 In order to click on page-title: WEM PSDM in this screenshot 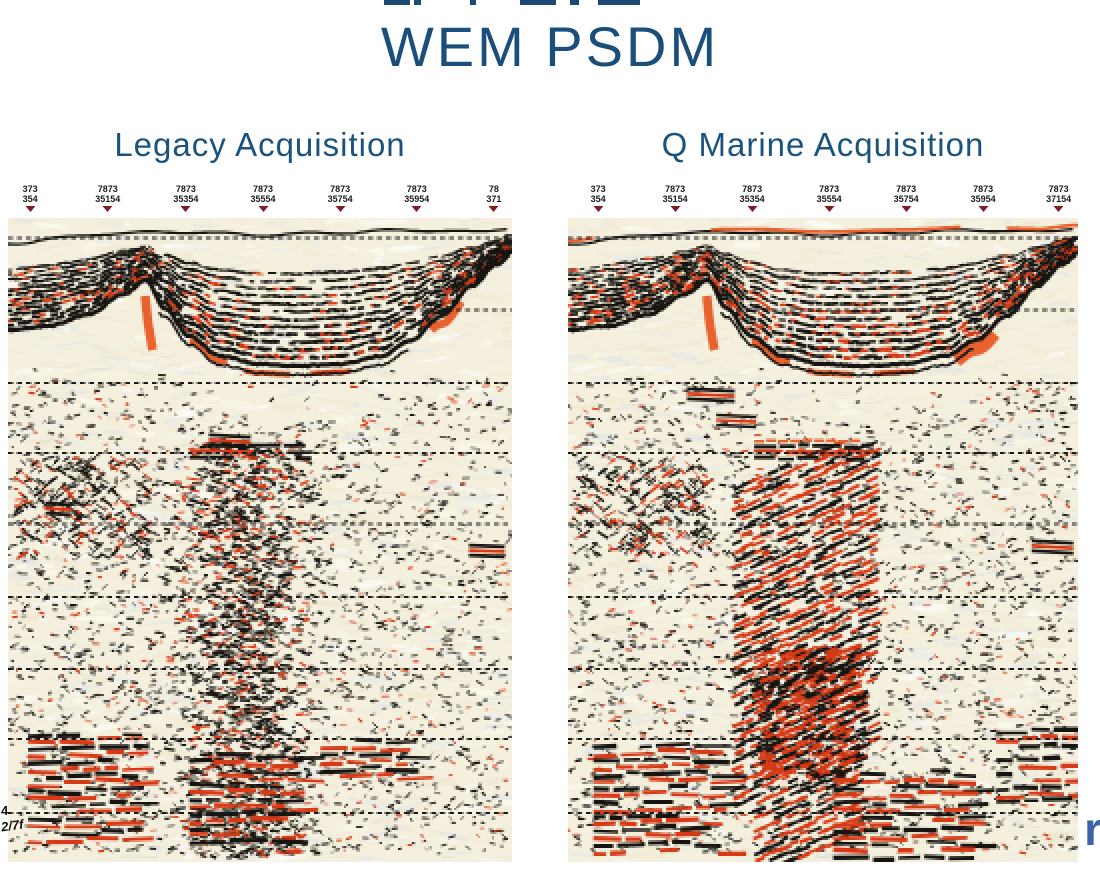, I will do `click(550, 46)`.